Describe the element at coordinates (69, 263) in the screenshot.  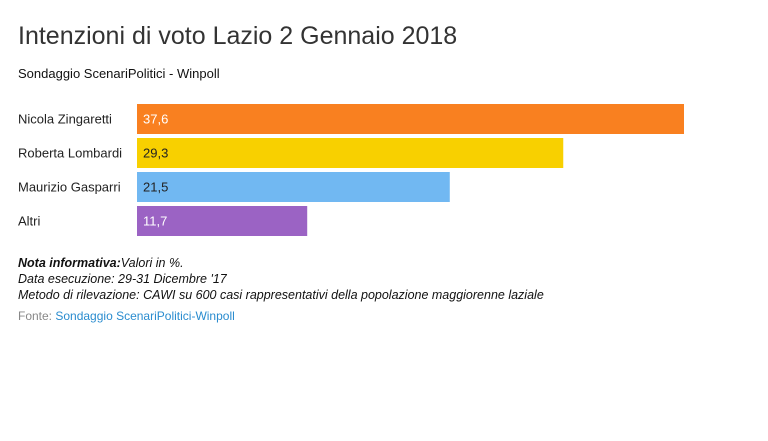
I see `note-label: Nota informativa:` at that location.